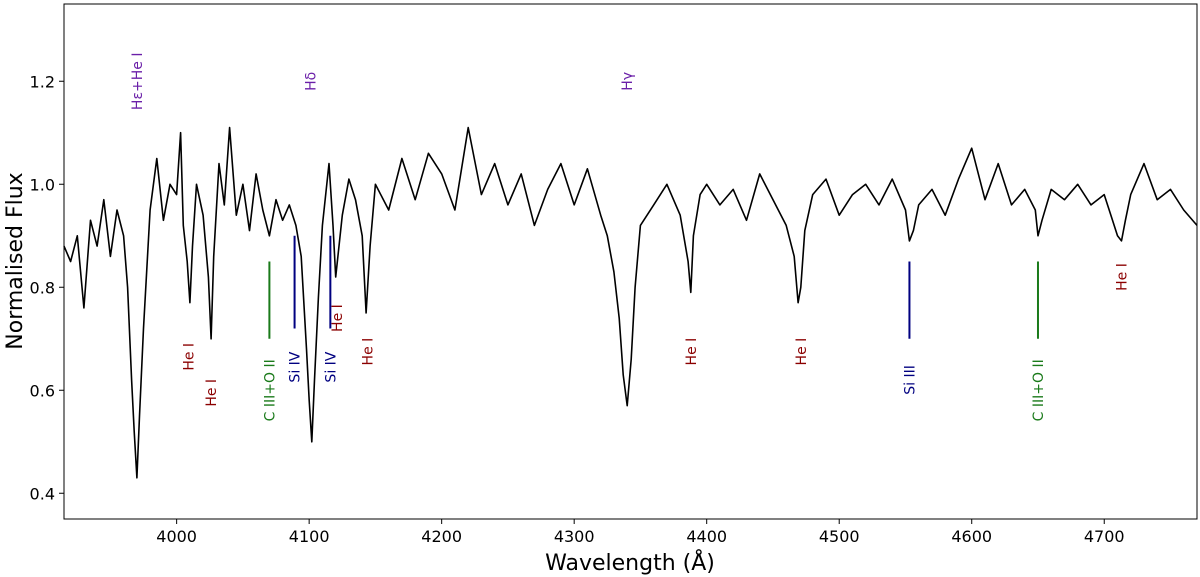 This screenshot has height=577, width=1200. Describe the element at coordinates (839, 536) in the screenshot. I see `x-tick-label: 4500` at that location.